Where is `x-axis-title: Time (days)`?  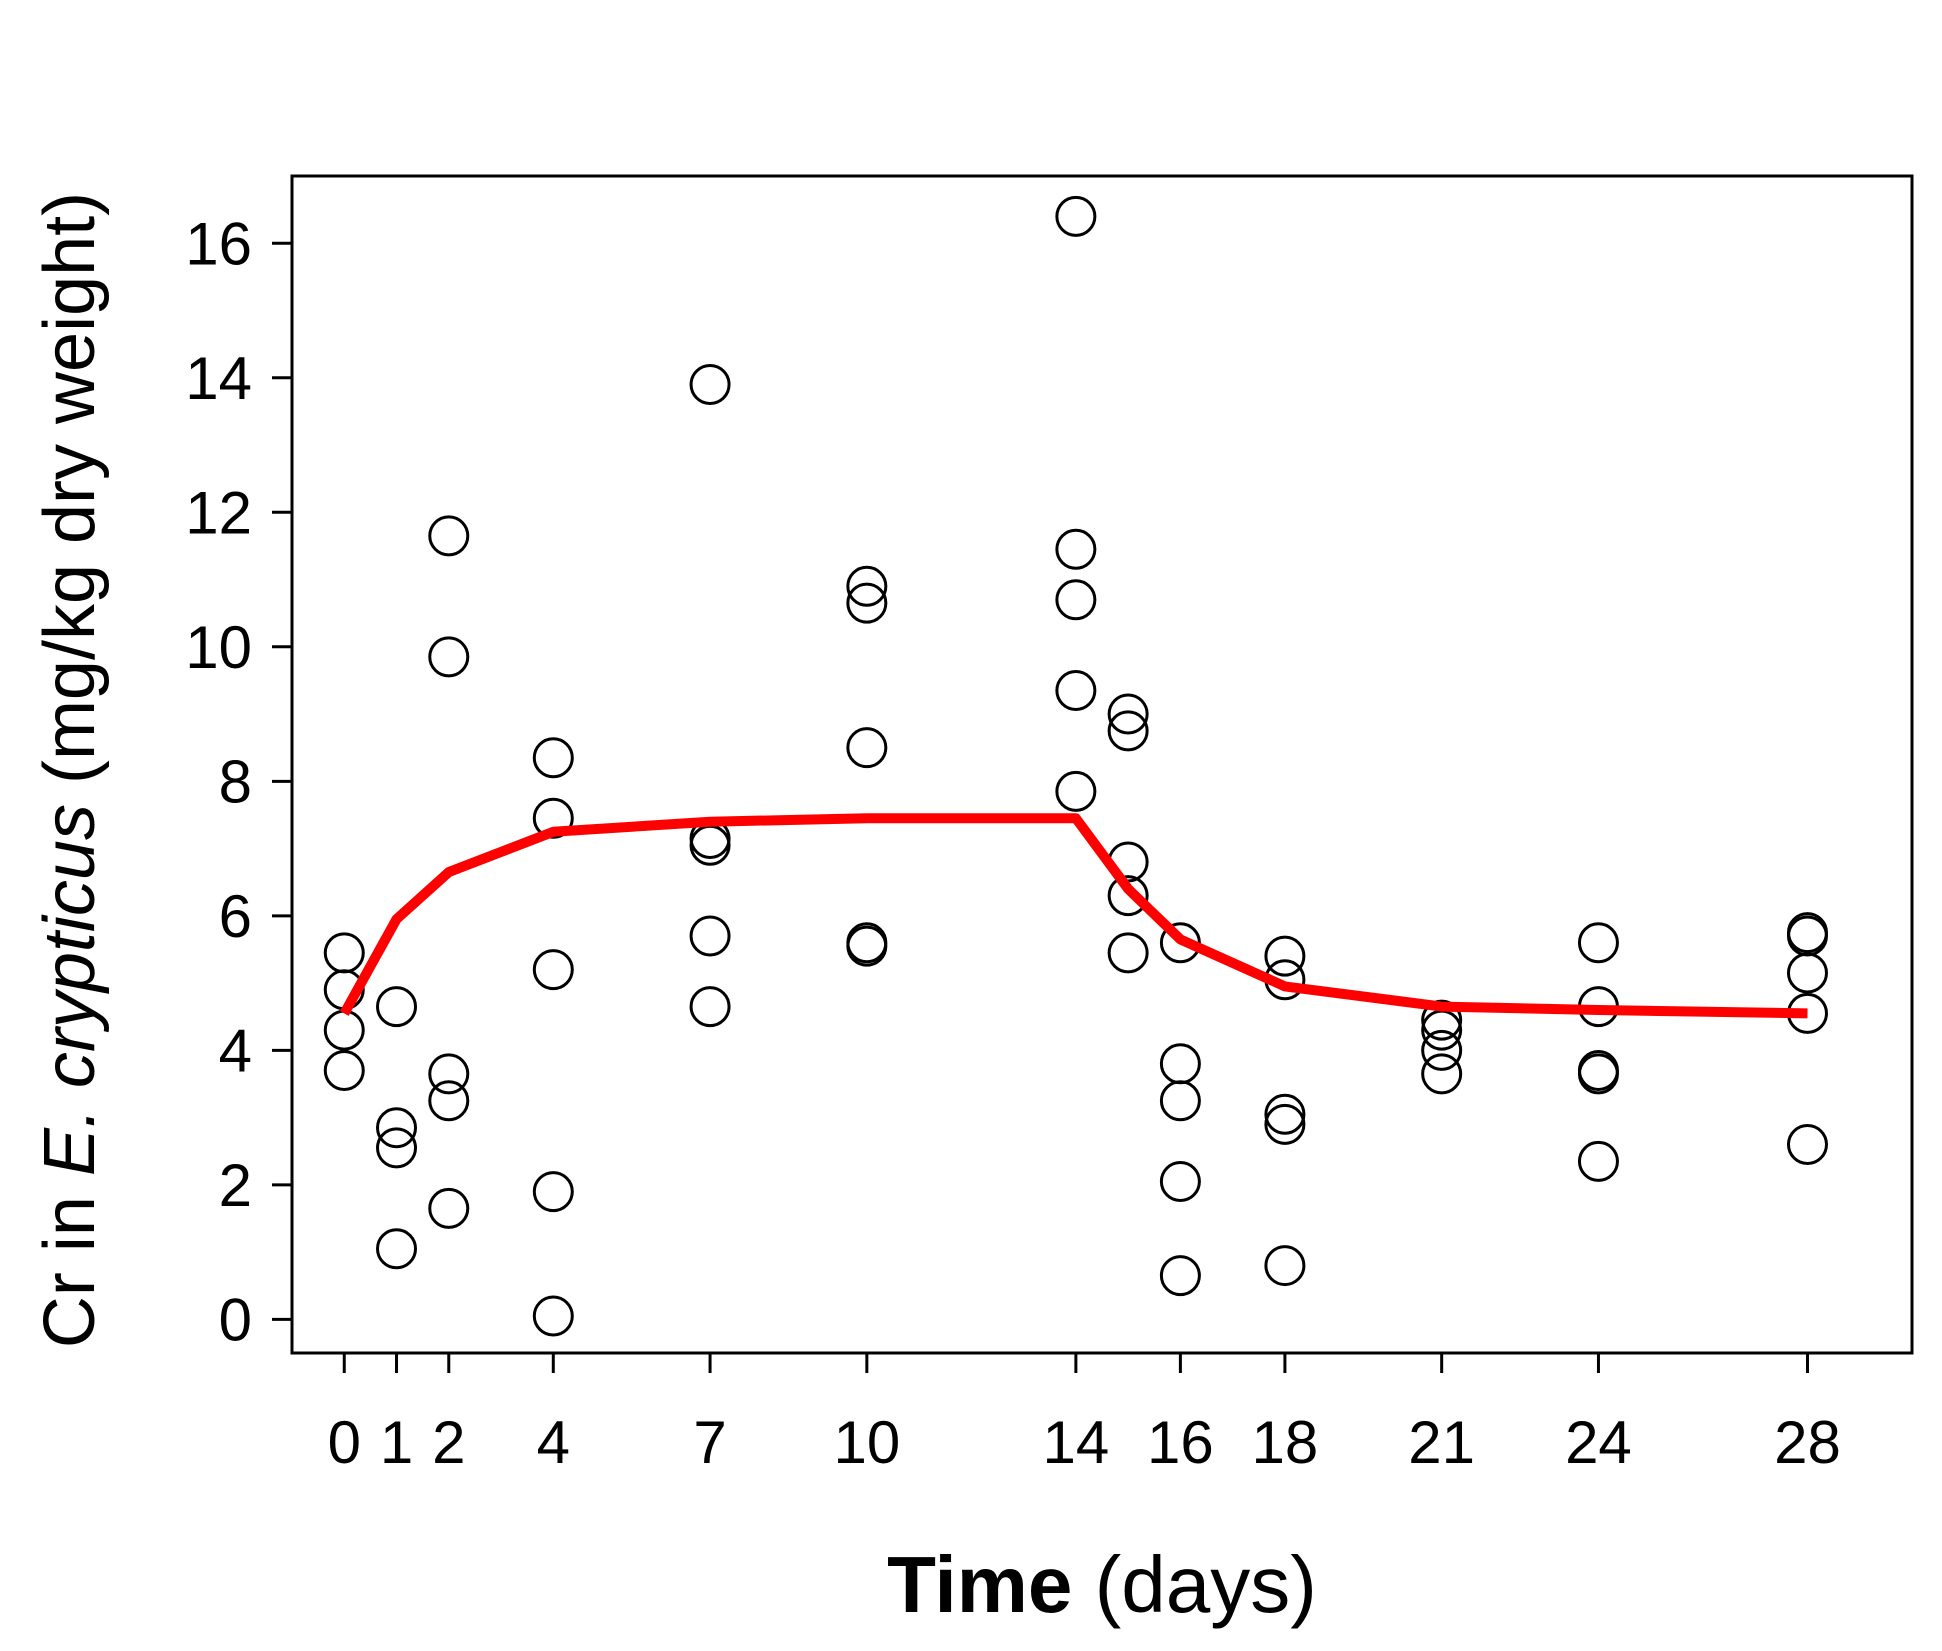 x-axis-title: Time (days) is located at coordinates (1102, 1584).